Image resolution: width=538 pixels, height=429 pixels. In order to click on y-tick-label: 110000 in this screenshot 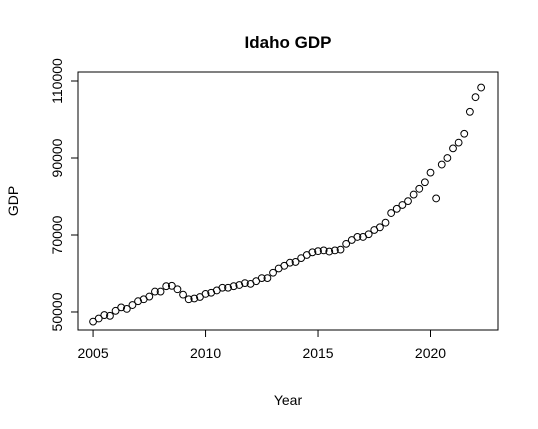, I will do `click(57, 81)`.